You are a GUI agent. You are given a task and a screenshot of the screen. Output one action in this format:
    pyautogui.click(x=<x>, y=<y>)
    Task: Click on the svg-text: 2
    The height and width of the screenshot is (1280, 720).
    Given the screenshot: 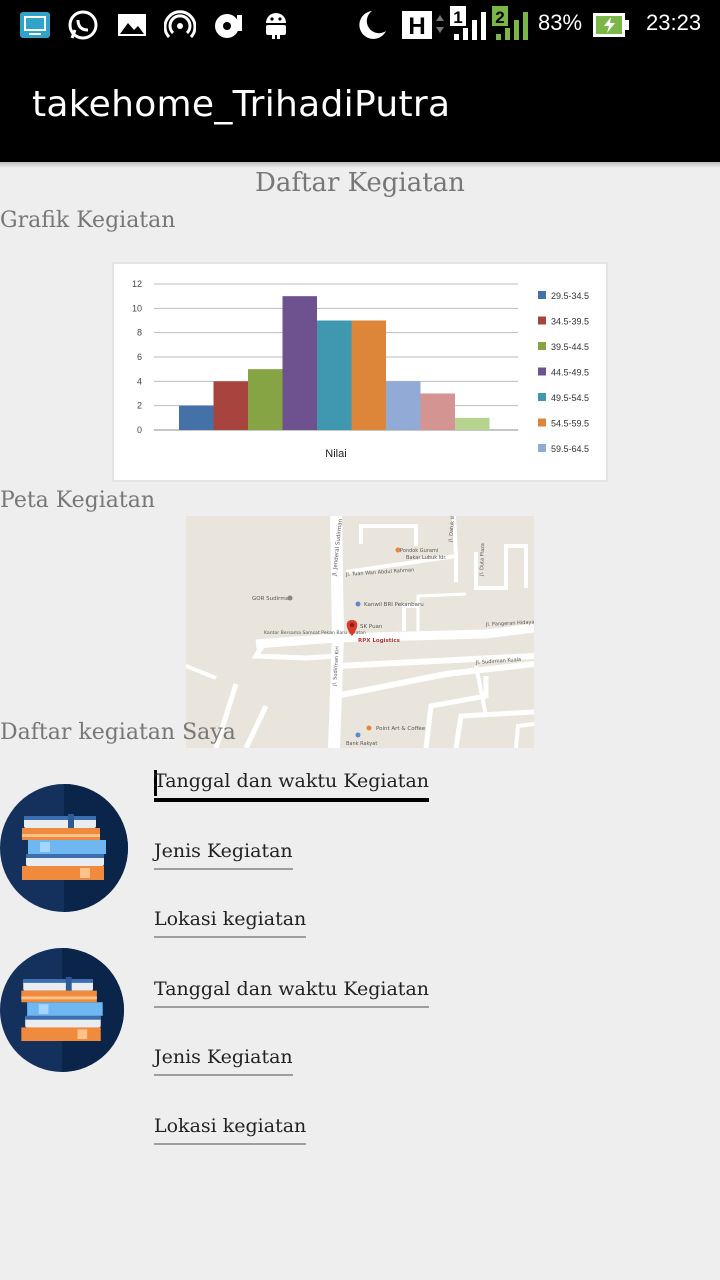 What is the action you would take?
    pyautogui.click(x=499, y=17)
    